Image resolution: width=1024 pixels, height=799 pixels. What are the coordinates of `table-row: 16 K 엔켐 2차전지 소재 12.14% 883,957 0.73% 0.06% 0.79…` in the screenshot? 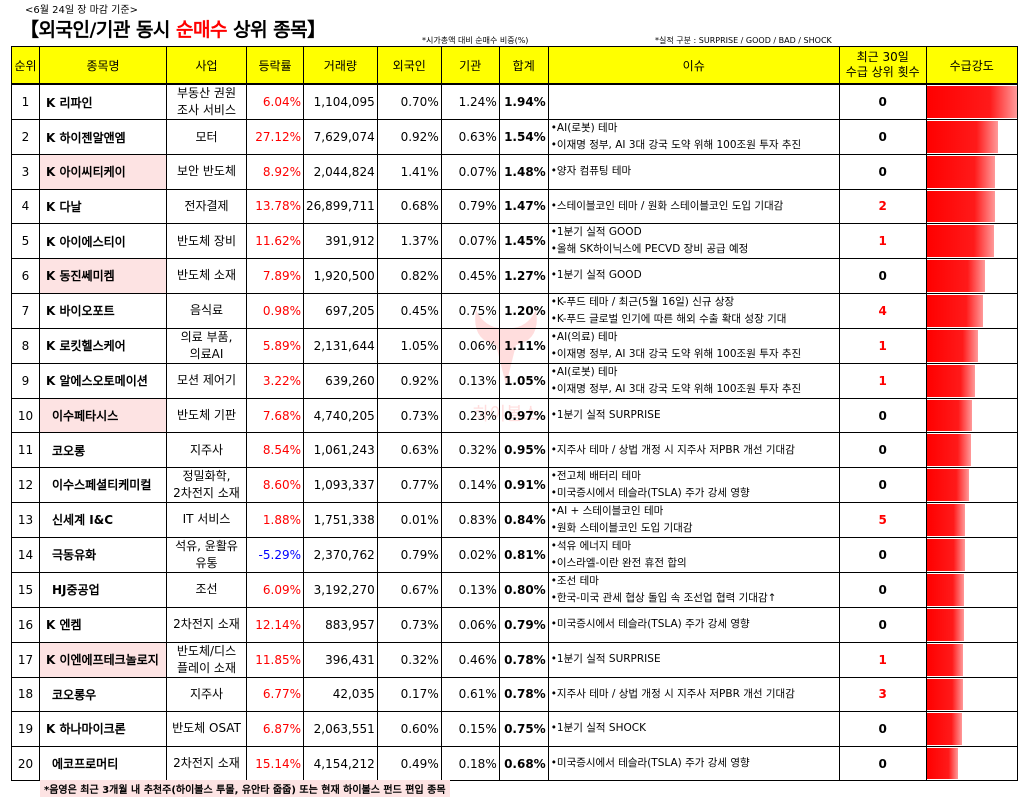 It's located at (514, 624).